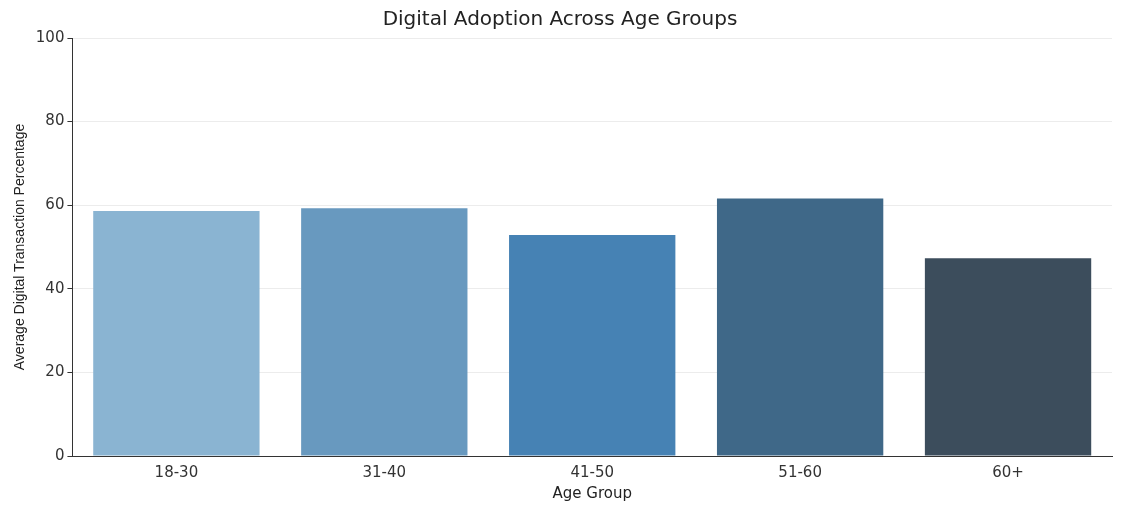  What do you see at coordinates (592, 492) in the screenshot?
I see `x-axis-title: Age Group` at bounding box center [592, 492].